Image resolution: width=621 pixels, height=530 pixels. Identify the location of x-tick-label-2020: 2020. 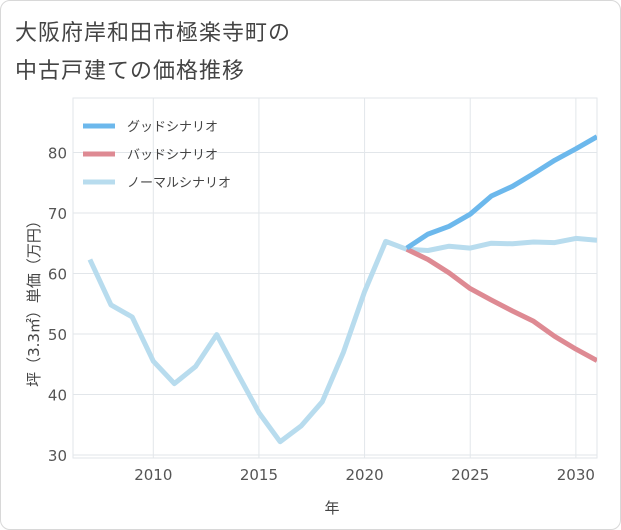
(364, 475).